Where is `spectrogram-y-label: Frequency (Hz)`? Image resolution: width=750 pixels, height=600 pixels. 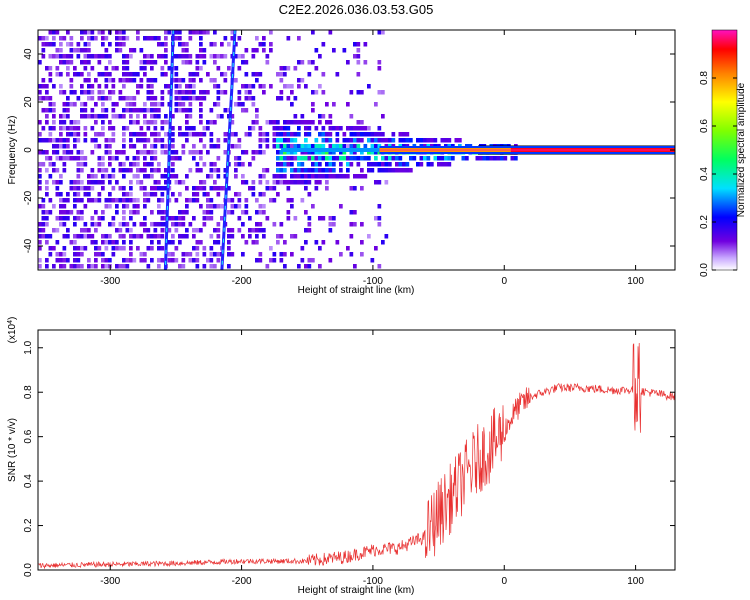
spectrogram-y-label: Frequency (Hz) is located at coordinates (12, 150).